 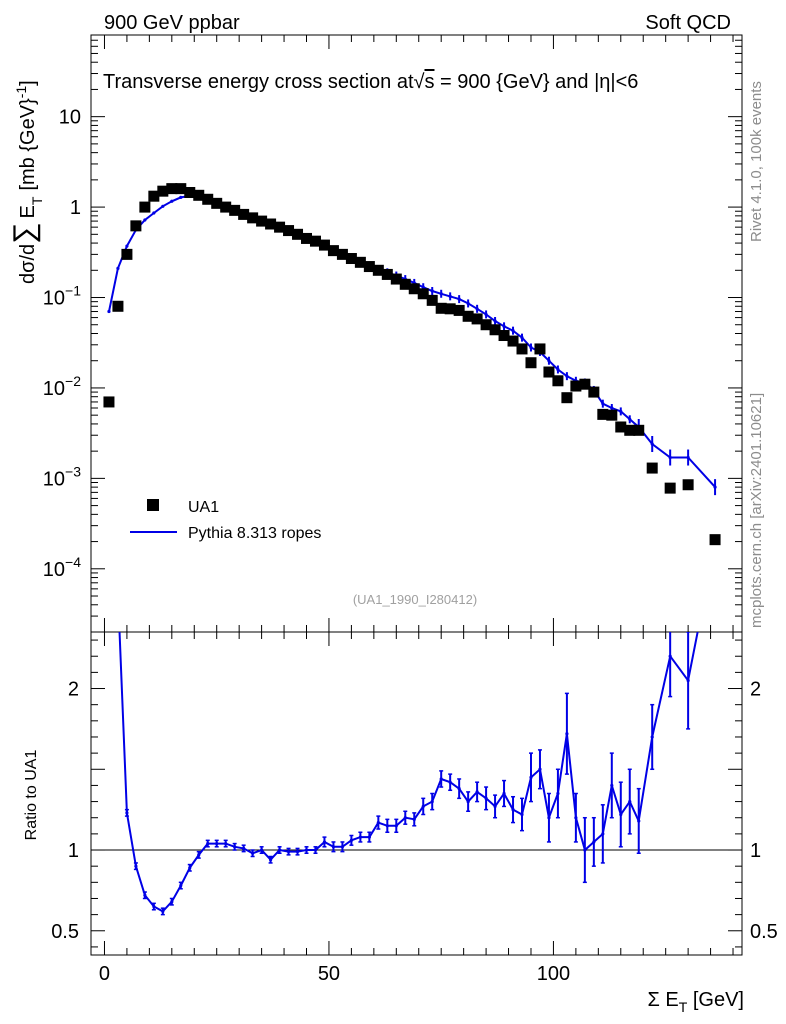 I want to click on ratio-y-tick-label-left: 2, so click(x=73, y=690).